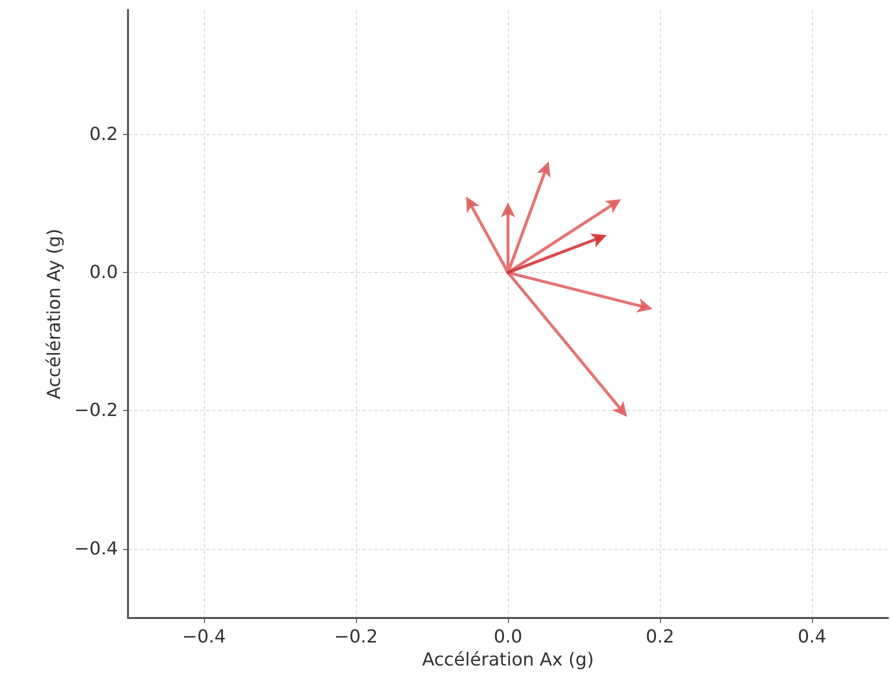 This screenshot has height=687, width=890. I want to click on y-axis-title: Accélération Ay (g), so click(54, 314).